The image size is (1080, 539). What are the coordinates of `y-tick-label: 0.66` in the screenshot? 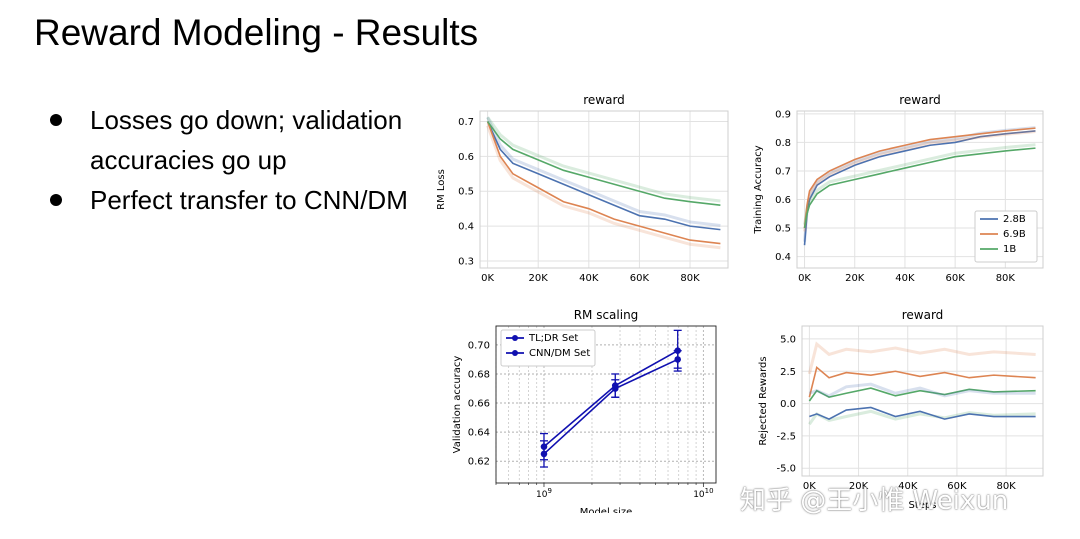 It's located at (479, 404).